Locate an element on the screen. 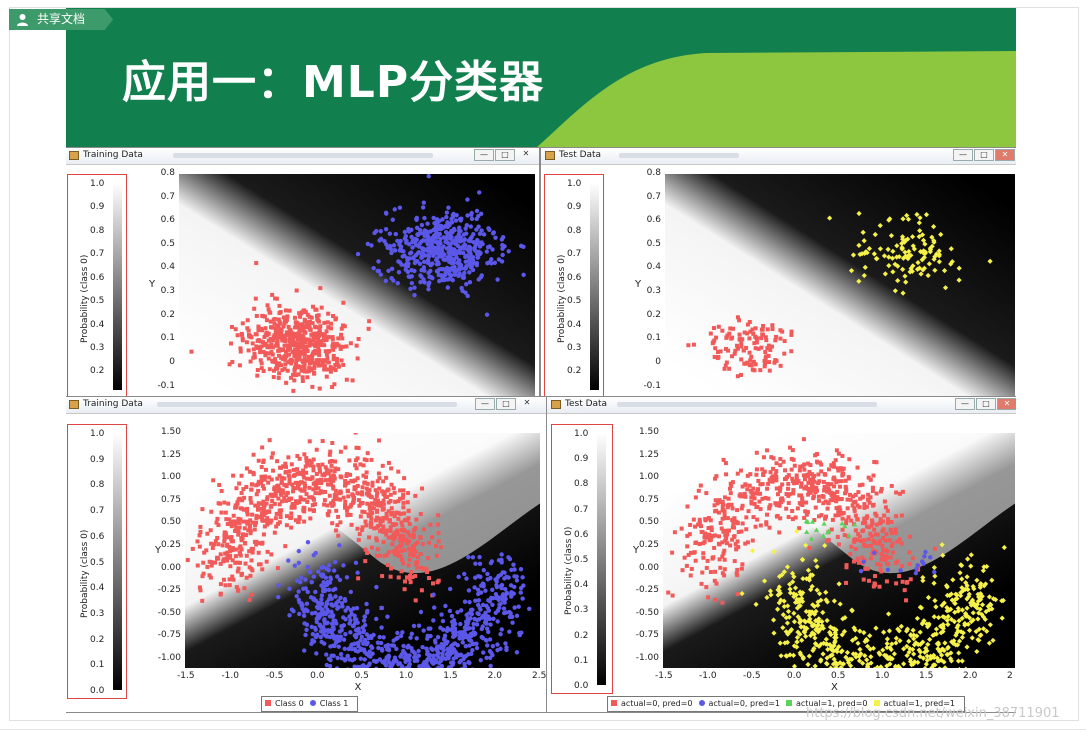 The width and height of the screenshot is (1086, 732). shared-doc-badge: 共享文档 is located at coordinates (61, 19).